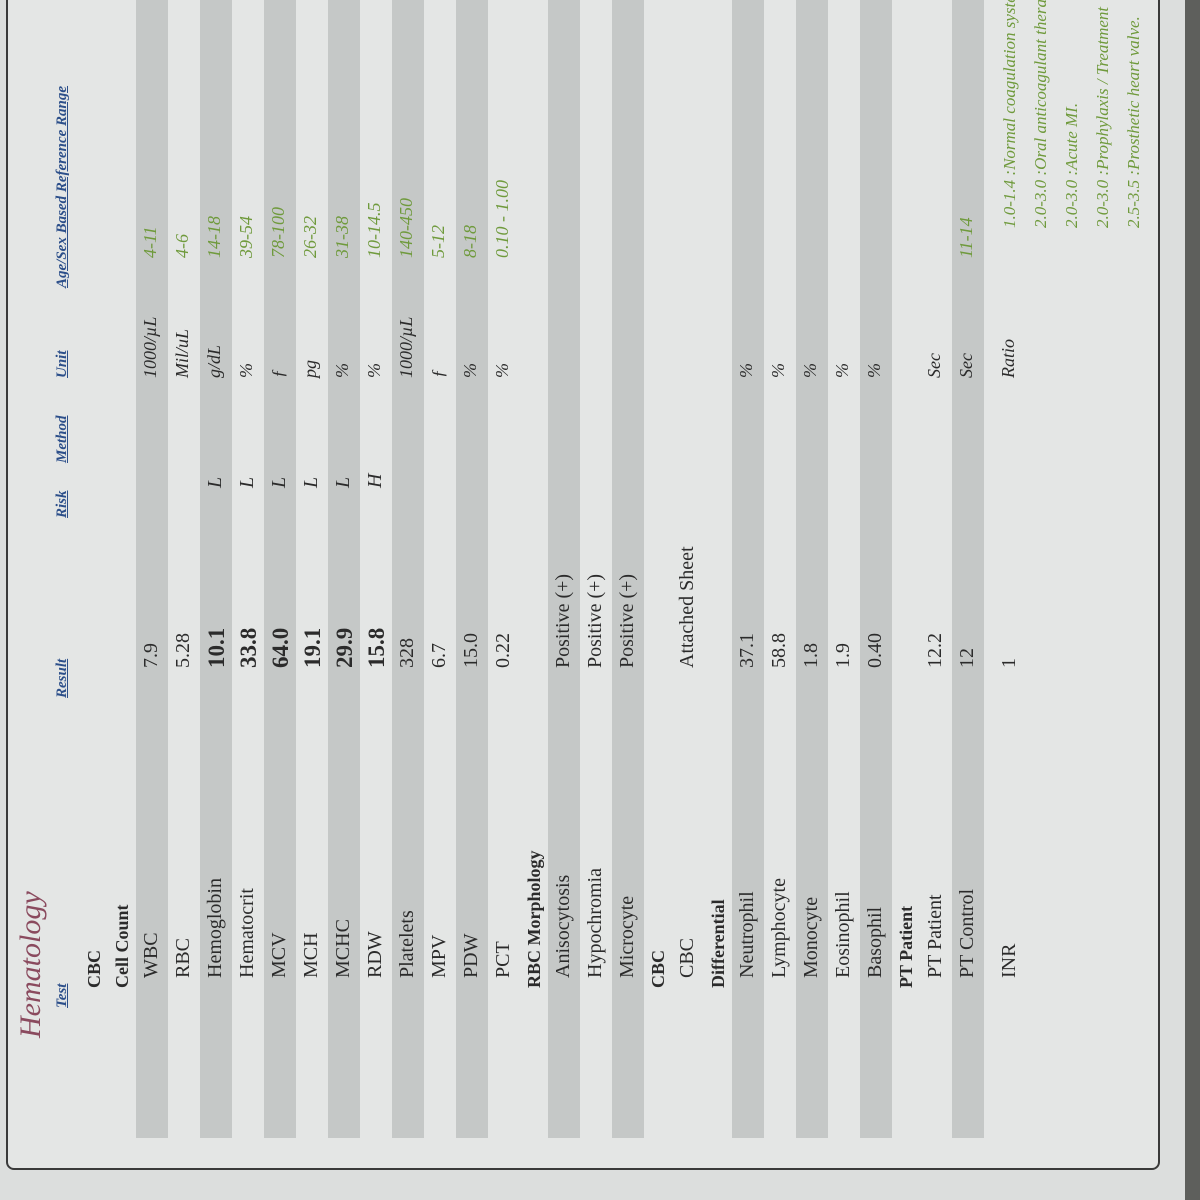 Image resolution: width=1200 pixels, height=1200 pixels. What do you see at coordinates (122, 569) in the screenshot?
I see `section-heading: Cell Count` at bounding box center [122, 569].